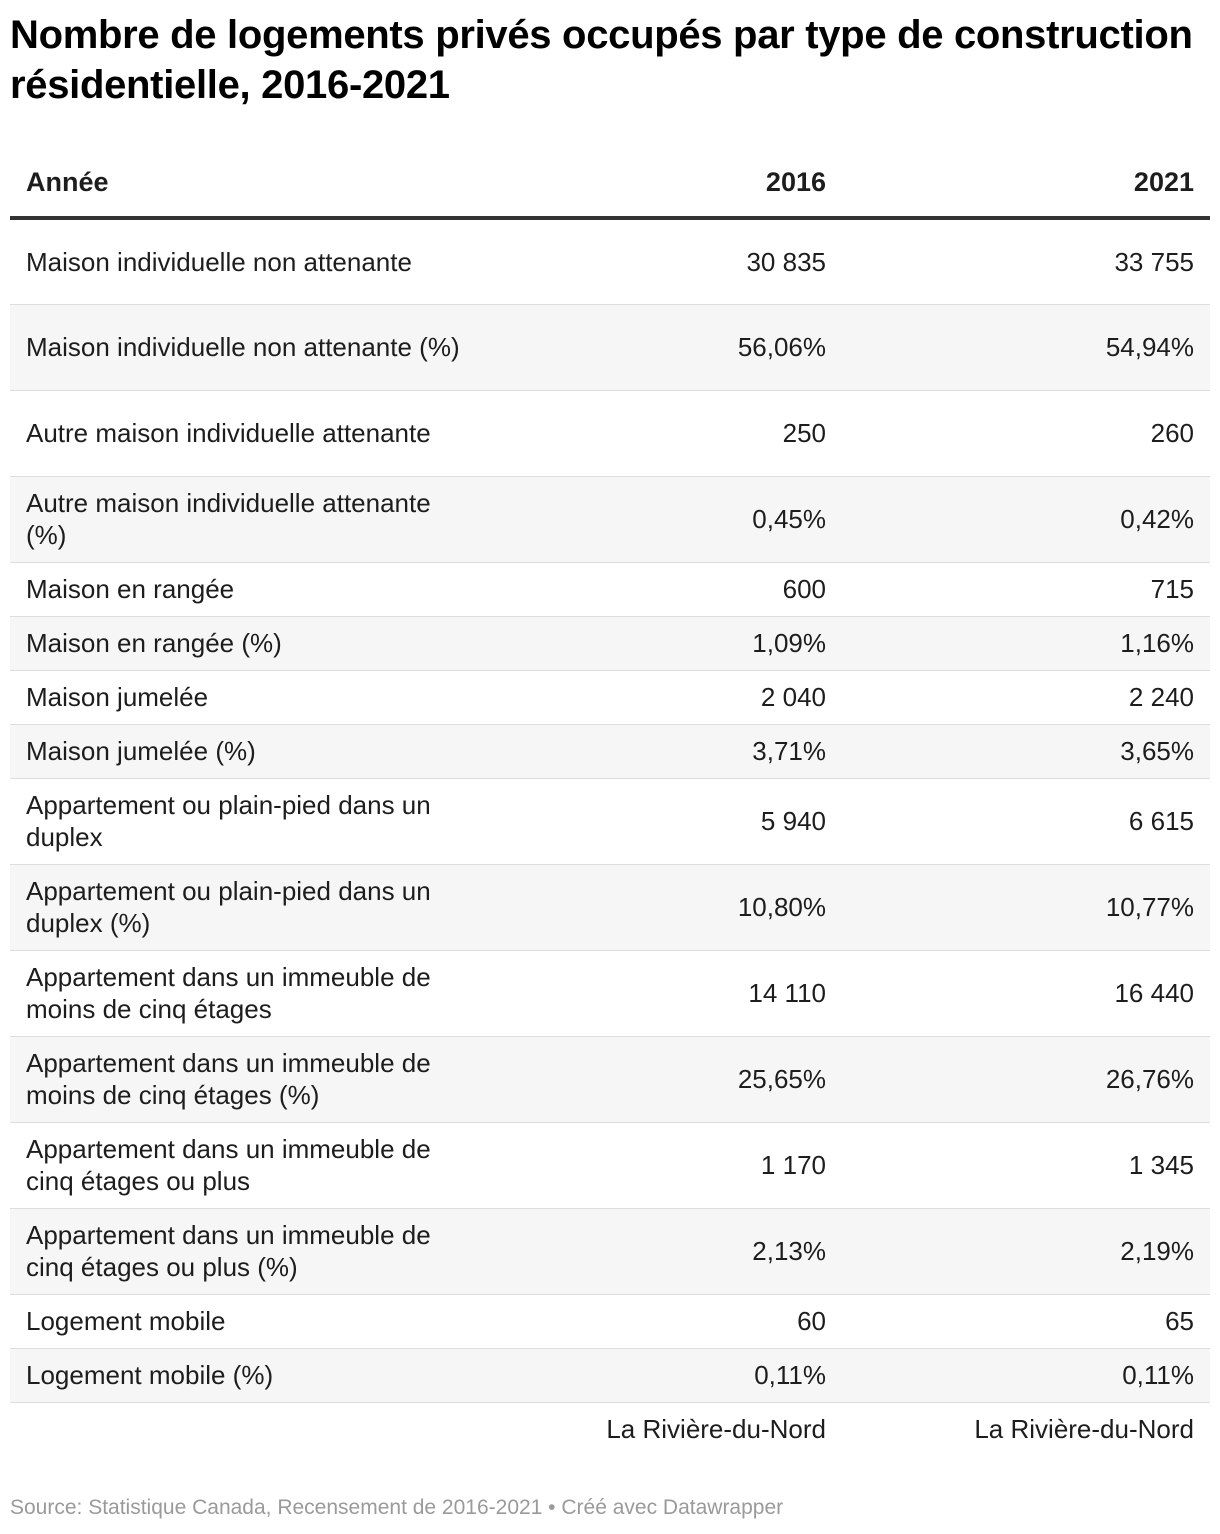 Image resolution: width=1220 pixels, height=1534 pixels. Describe the element at coordinates (651, 433) in the screenshot. I see `value-2016: 250` at that location.